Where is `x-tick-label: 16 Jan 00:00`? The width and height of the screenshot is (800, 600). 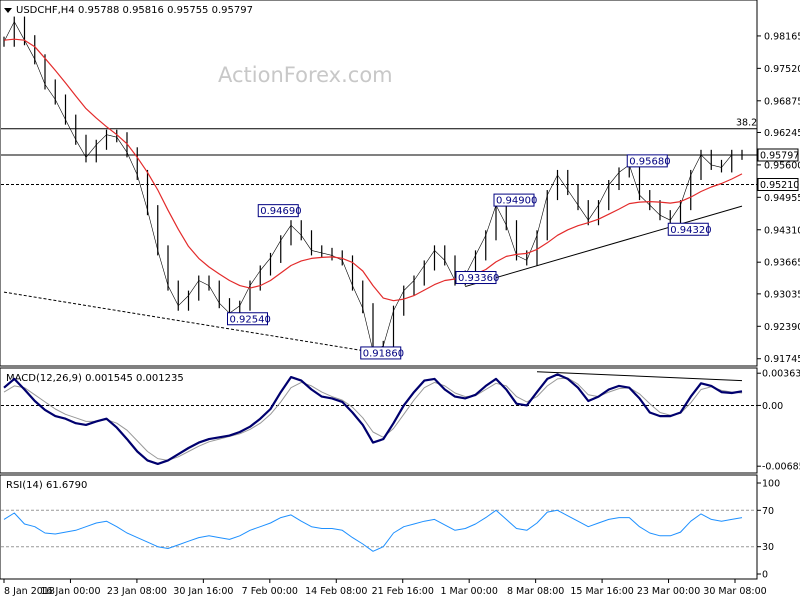 x-tick-label: 16 Jan 00:00 is located at coordinates (70, 591).